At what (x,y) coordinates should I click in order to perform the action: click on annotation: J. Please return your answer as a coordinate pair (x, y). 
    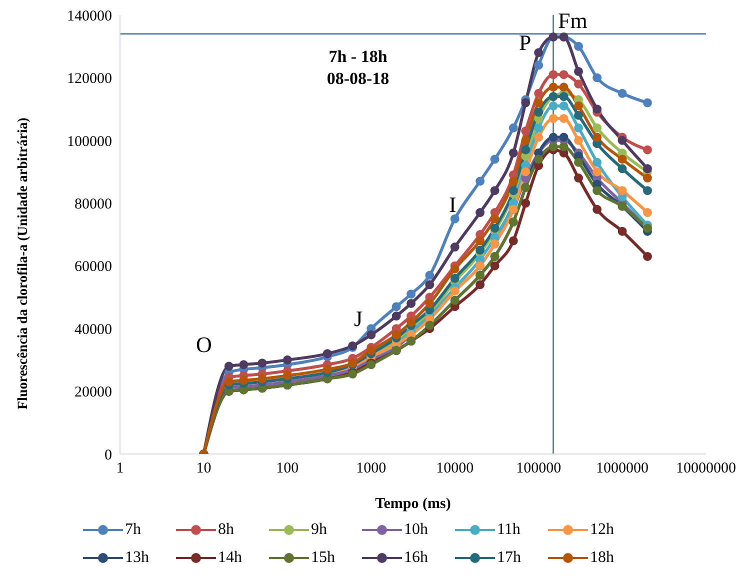
    Looking at the image, I should click on (358, 319).